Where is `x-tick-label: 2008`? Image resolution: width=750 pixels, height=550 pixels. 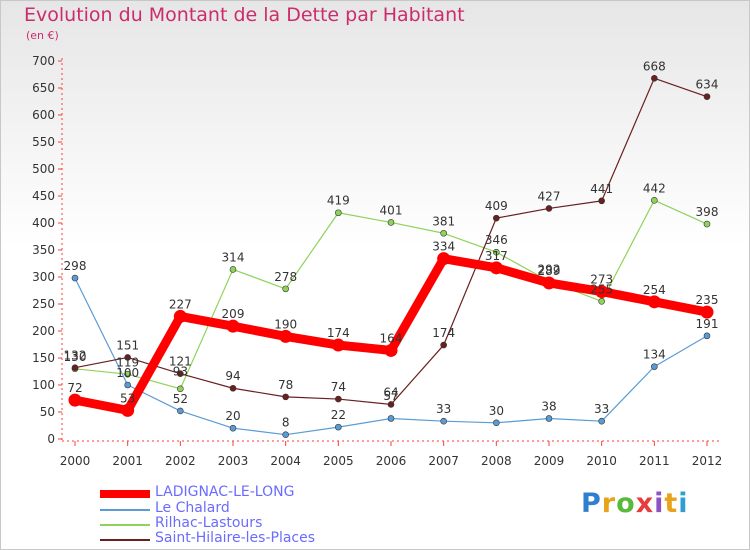 x-tick-label: 2008 is located at coordinates (496, 461).